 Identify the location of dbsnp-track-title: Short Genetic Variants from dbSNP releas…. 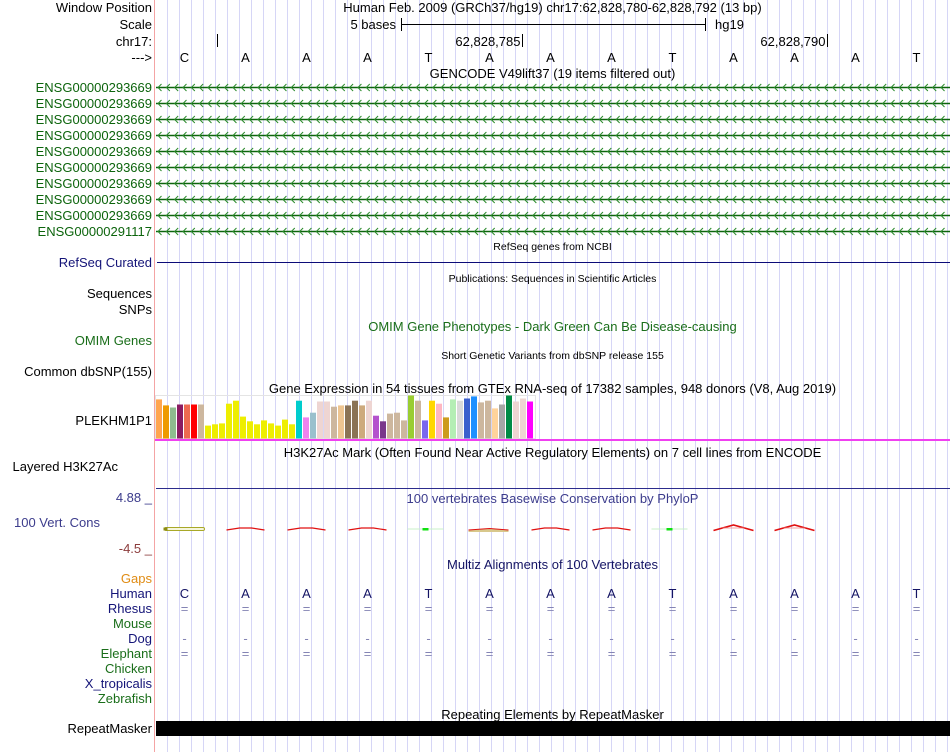
(552, 356).